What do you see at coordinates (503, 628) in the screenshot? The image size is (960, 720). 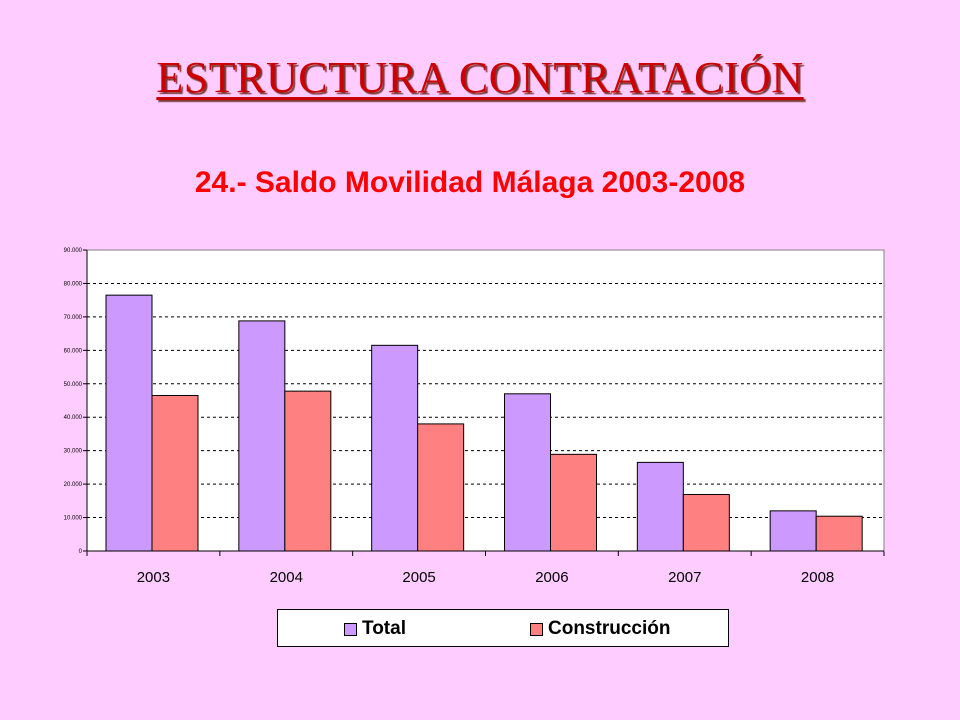 I see `chart-legend: Total Construcción` at bounding box center [503, 628].